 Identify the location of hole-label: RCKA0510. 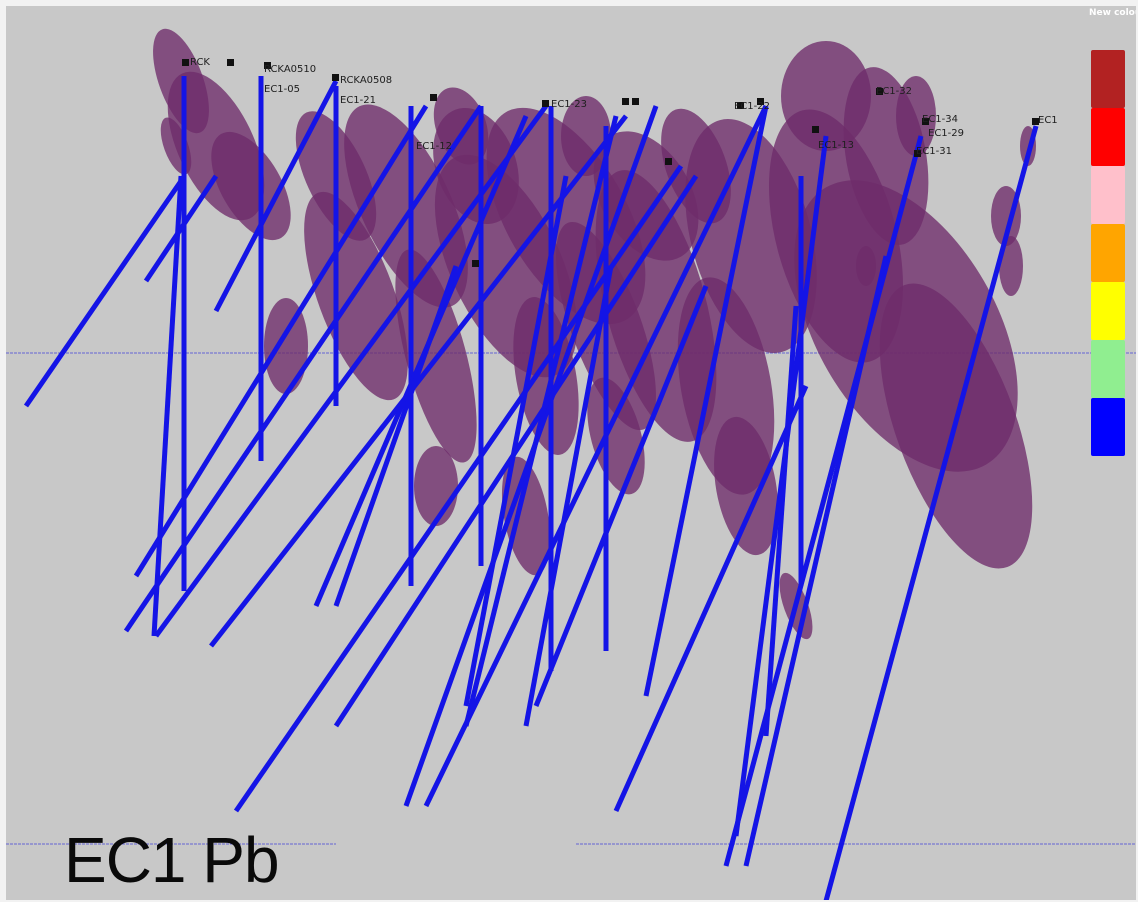
(290, 69).